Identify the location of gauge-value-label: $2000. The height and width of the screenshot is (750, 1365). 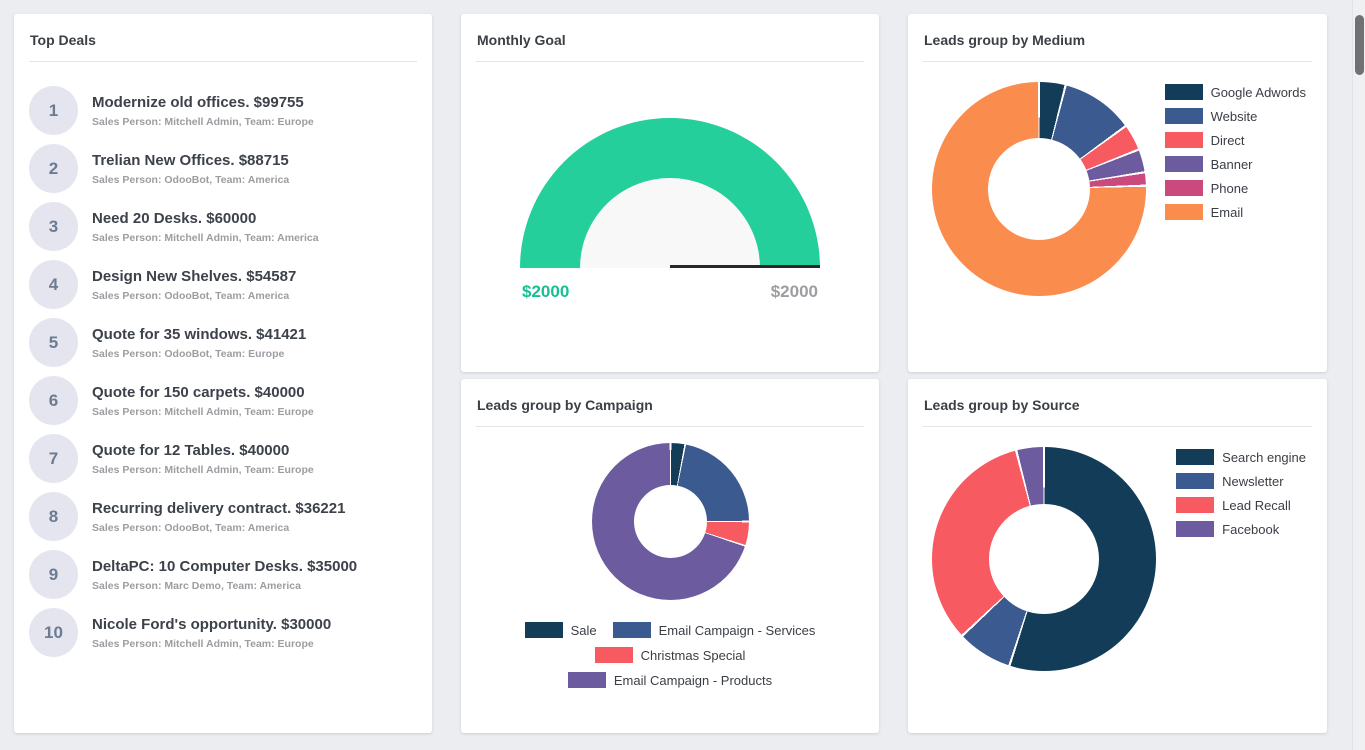
(546, 291).